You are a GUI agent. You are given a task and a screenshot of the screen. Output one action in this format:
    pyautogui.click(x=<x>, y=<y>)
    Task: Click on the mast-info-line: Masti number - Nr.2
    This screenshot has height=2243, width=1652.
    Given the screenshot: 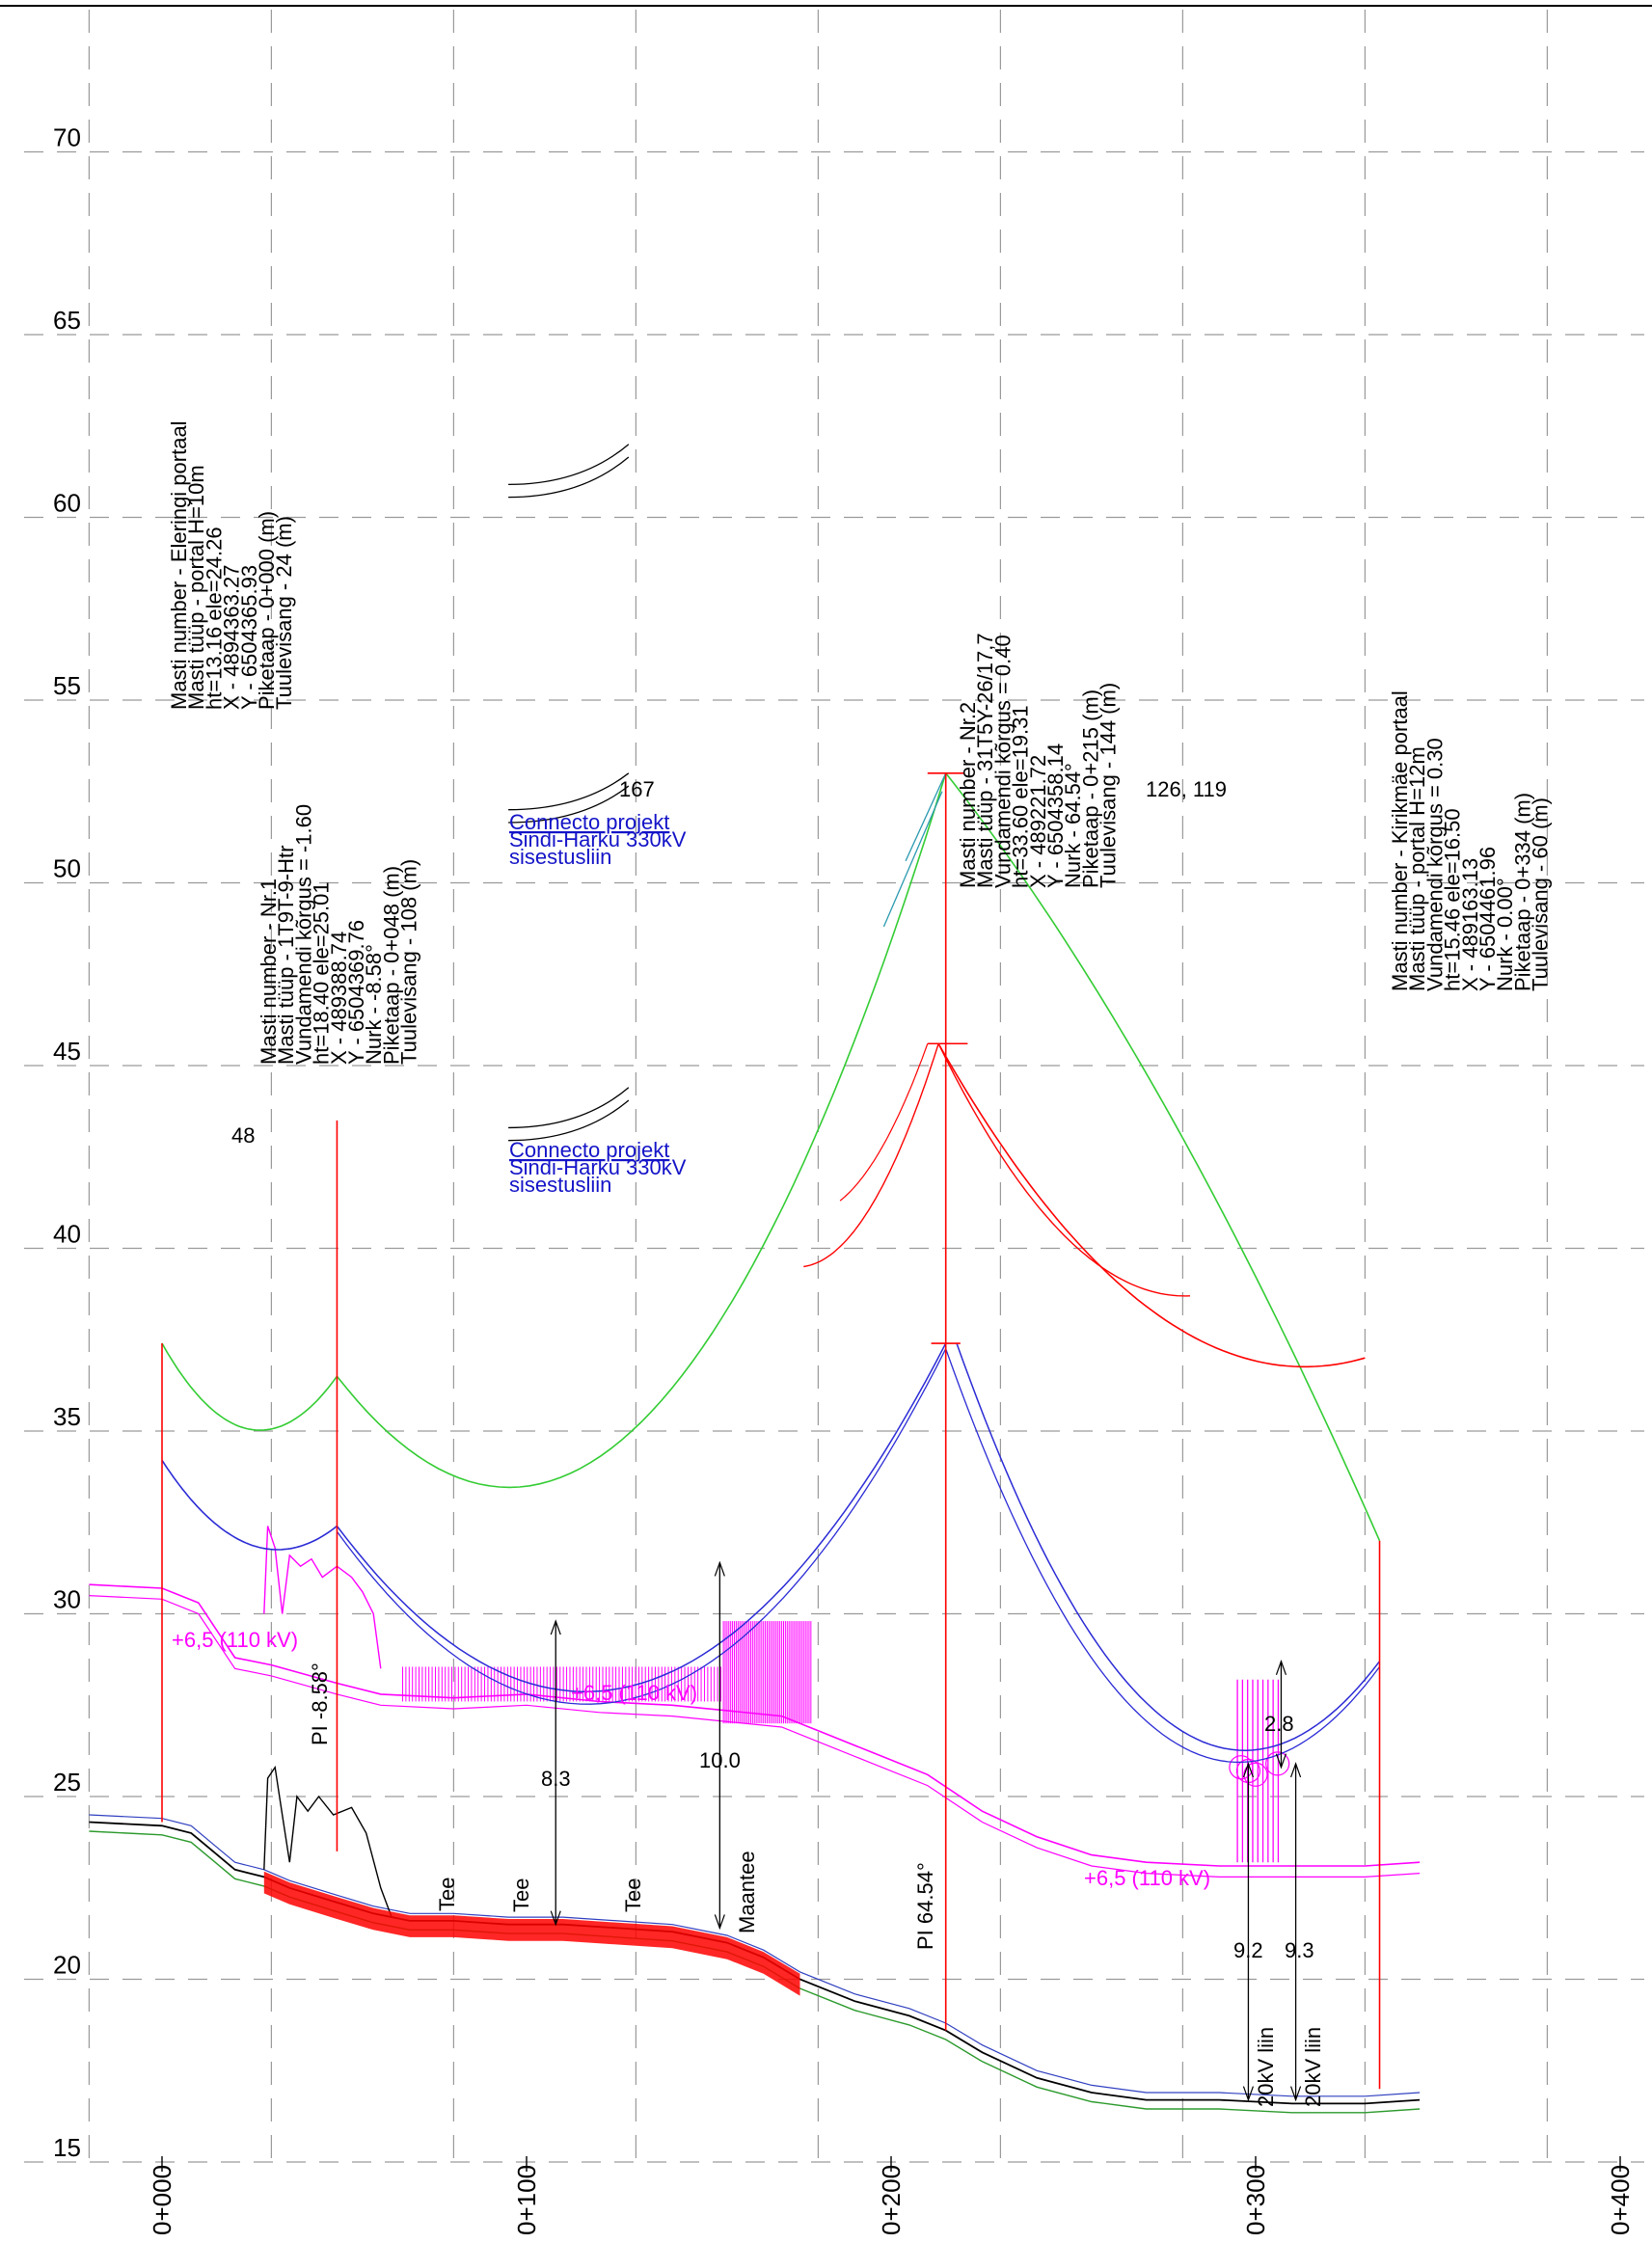 What is the action you would take?
    pyautogui.click(x=968, y=795)
    